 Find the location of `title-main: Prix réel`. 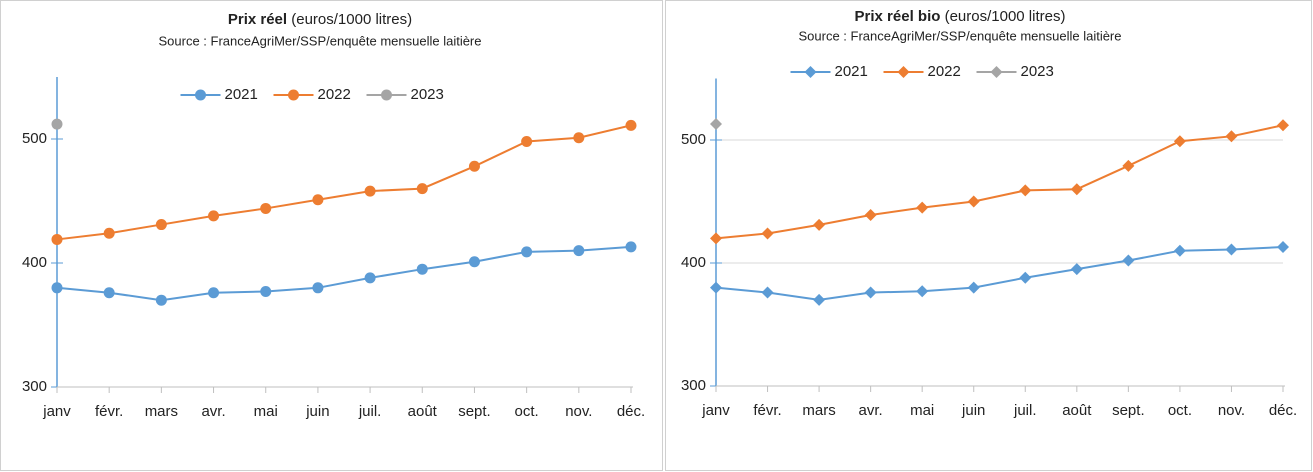

title-main: Prix réel is located at coordinates (257, 19).